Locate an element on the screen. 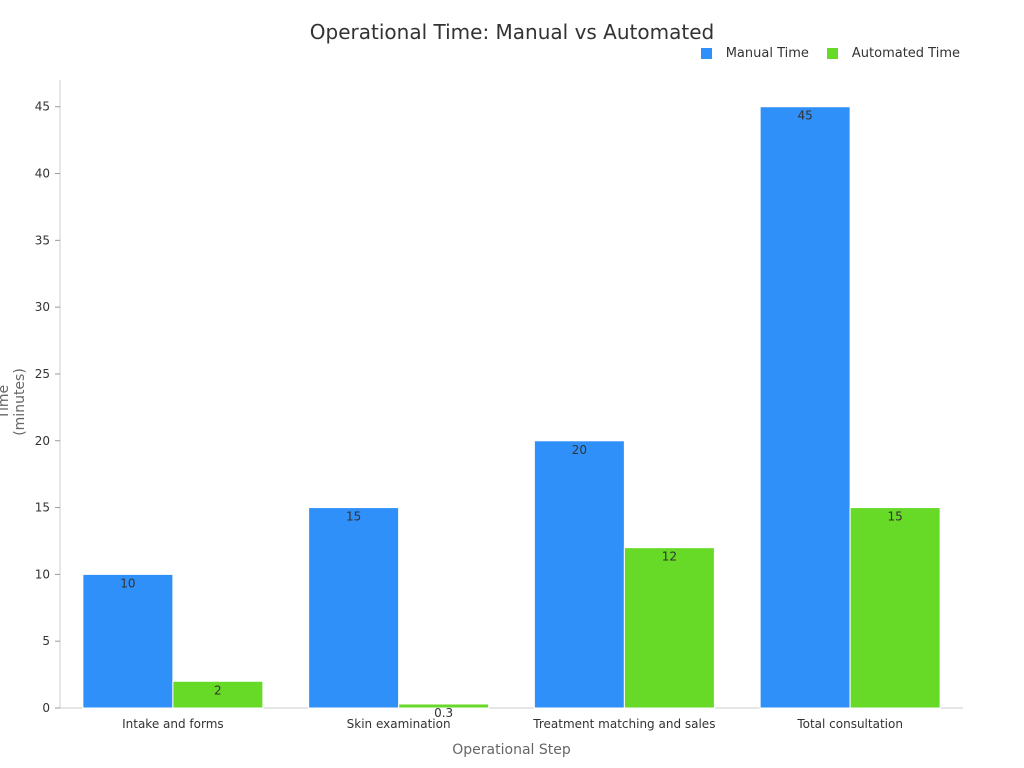 The height and width of the screenshot is (768, 1024). legend: Manual Time Automated Time is located at coordinates (830, 53).